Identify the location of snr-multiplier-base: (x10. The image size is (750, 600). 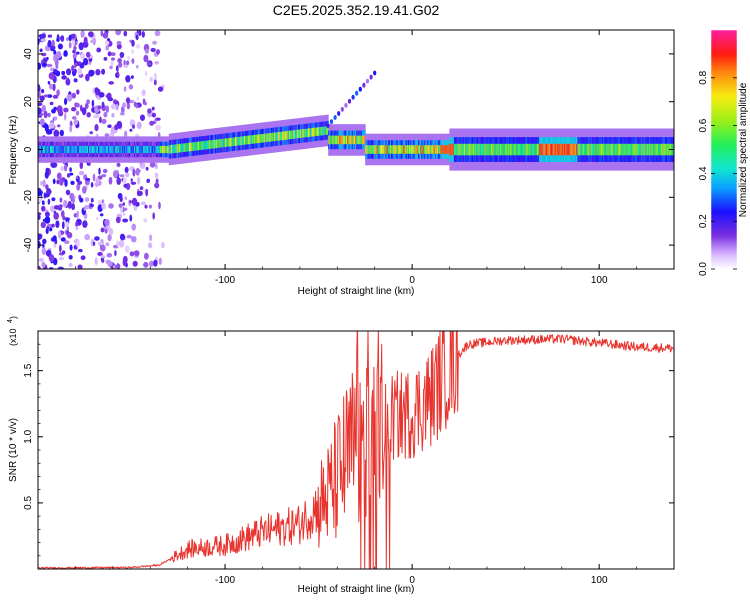
(13, 337).